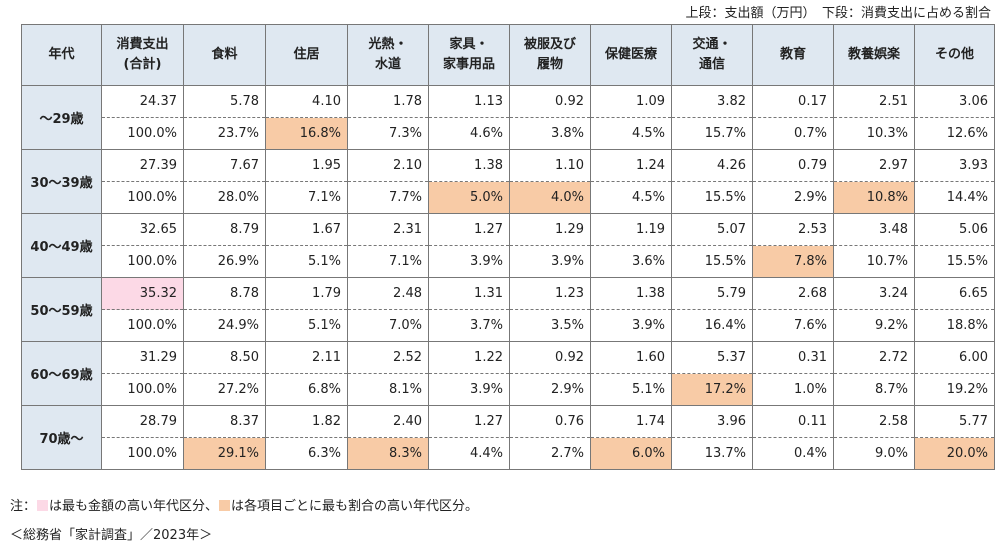 The height and width of the screenshot is (552, 999). I want to click on amount-cell: 0.76, so click(550, 421).